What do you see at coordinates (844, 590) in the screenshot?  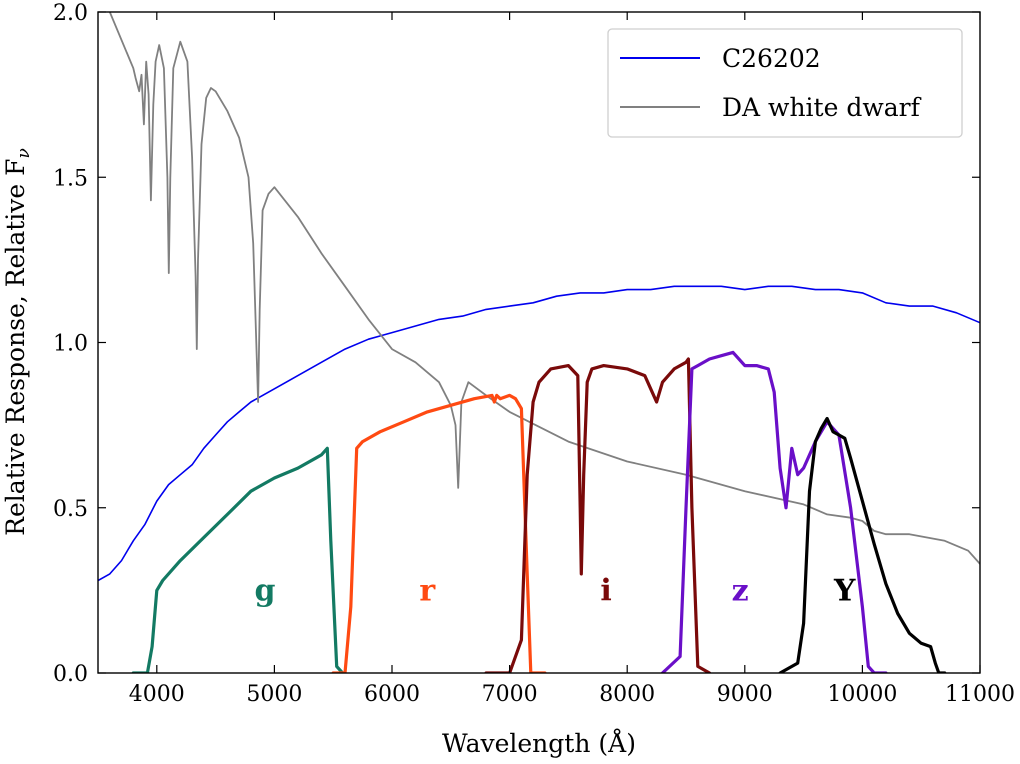 I see `band-label-y: Y` at bounding box center [844, 590].